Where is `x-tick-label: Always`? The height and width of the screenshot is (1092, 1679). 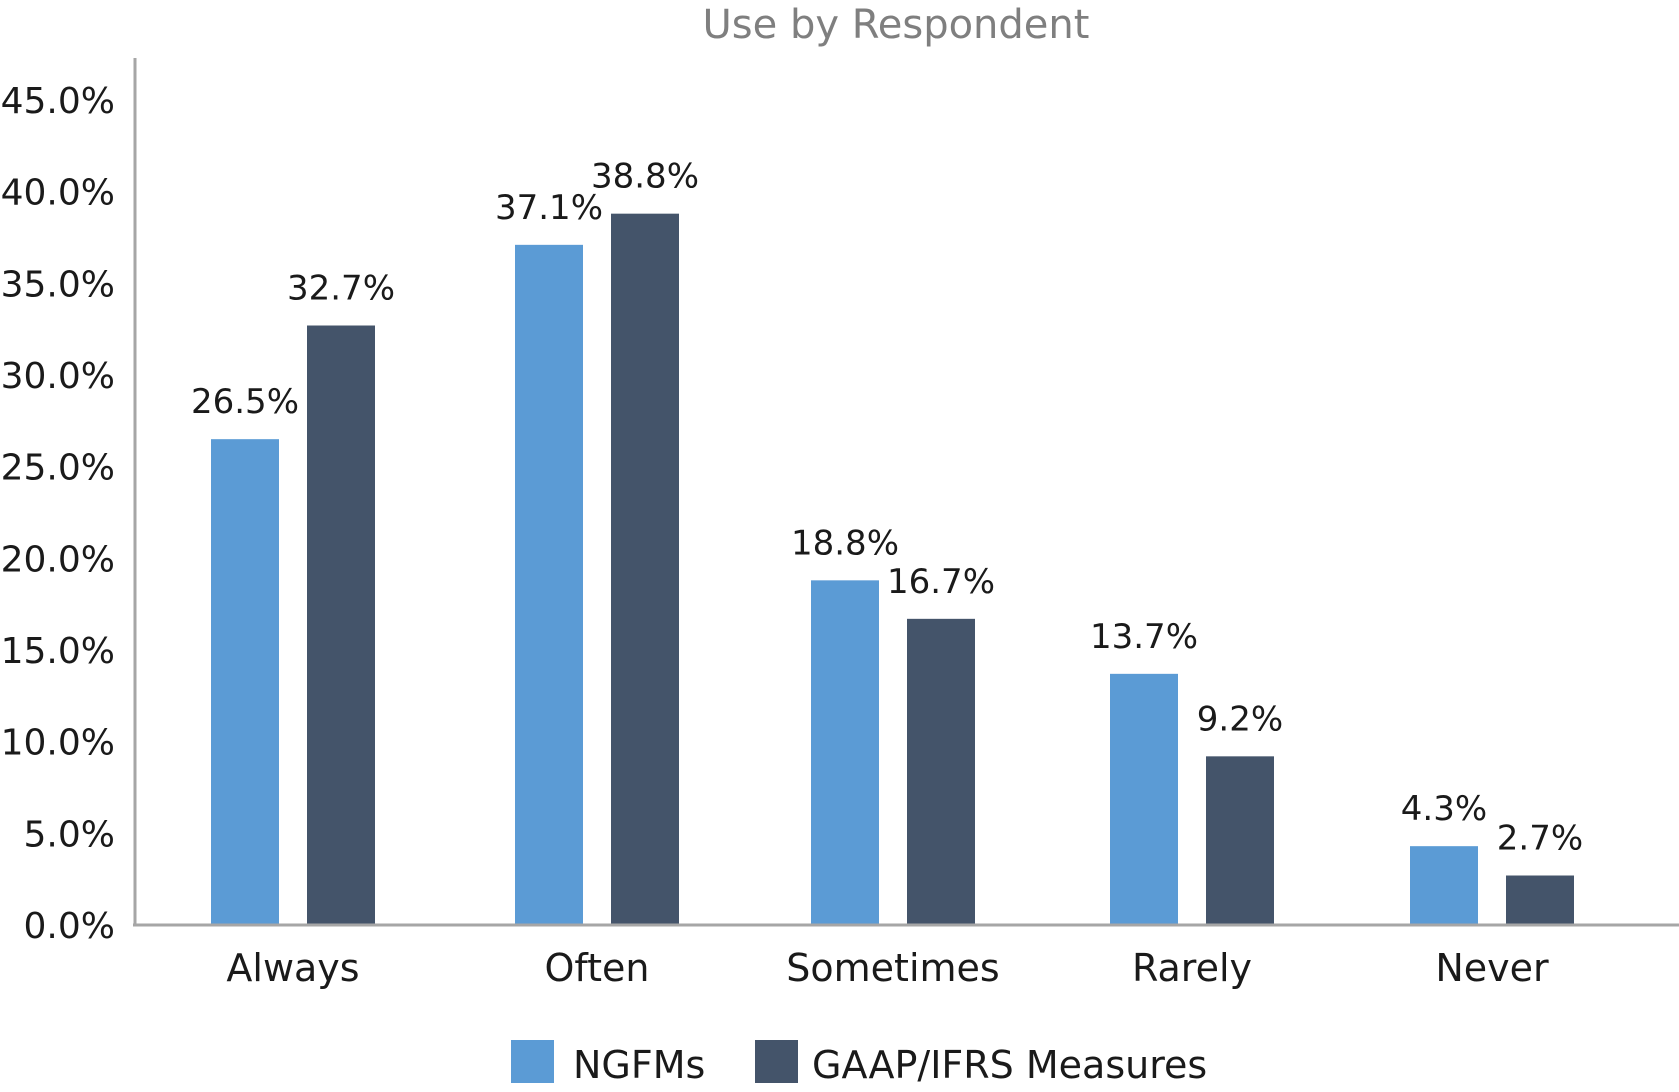
x-tick-label: Always is located at coordinates (292, 968).